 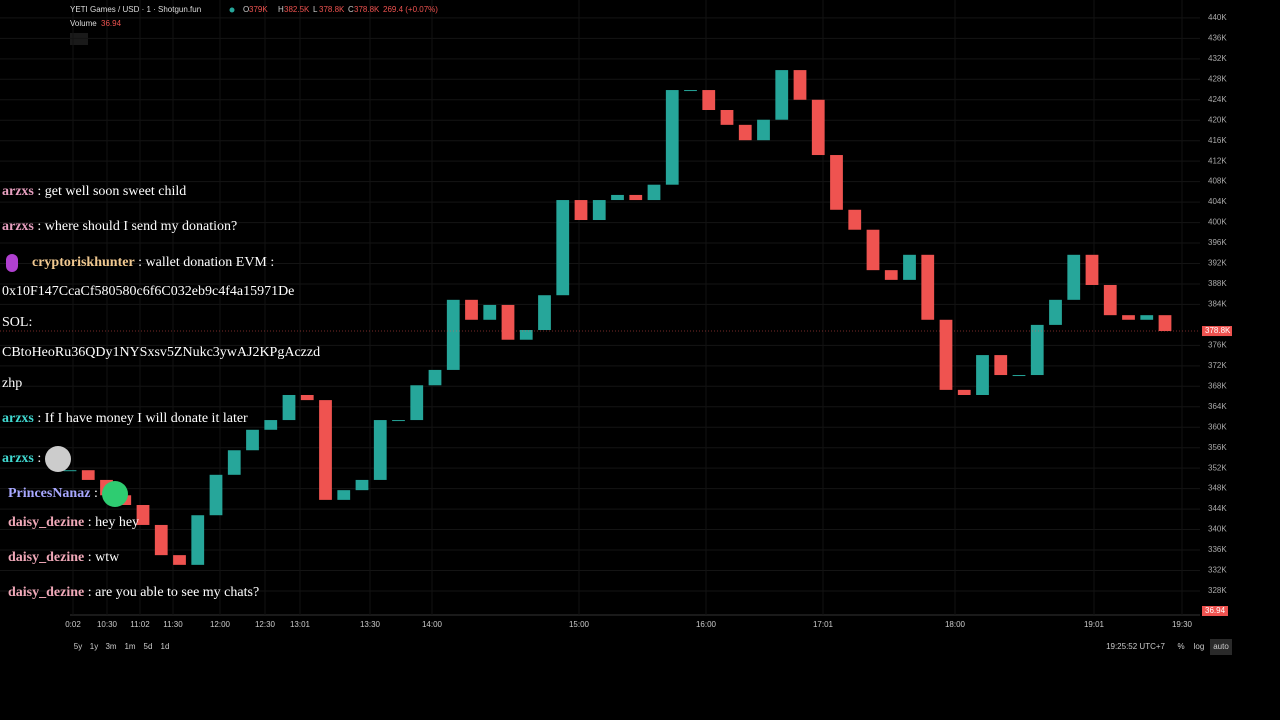 What do you see at coordinates (579, 624) in the screenshot?
I see `x-tick-label: 15:00` at bounding box center [579, 624].